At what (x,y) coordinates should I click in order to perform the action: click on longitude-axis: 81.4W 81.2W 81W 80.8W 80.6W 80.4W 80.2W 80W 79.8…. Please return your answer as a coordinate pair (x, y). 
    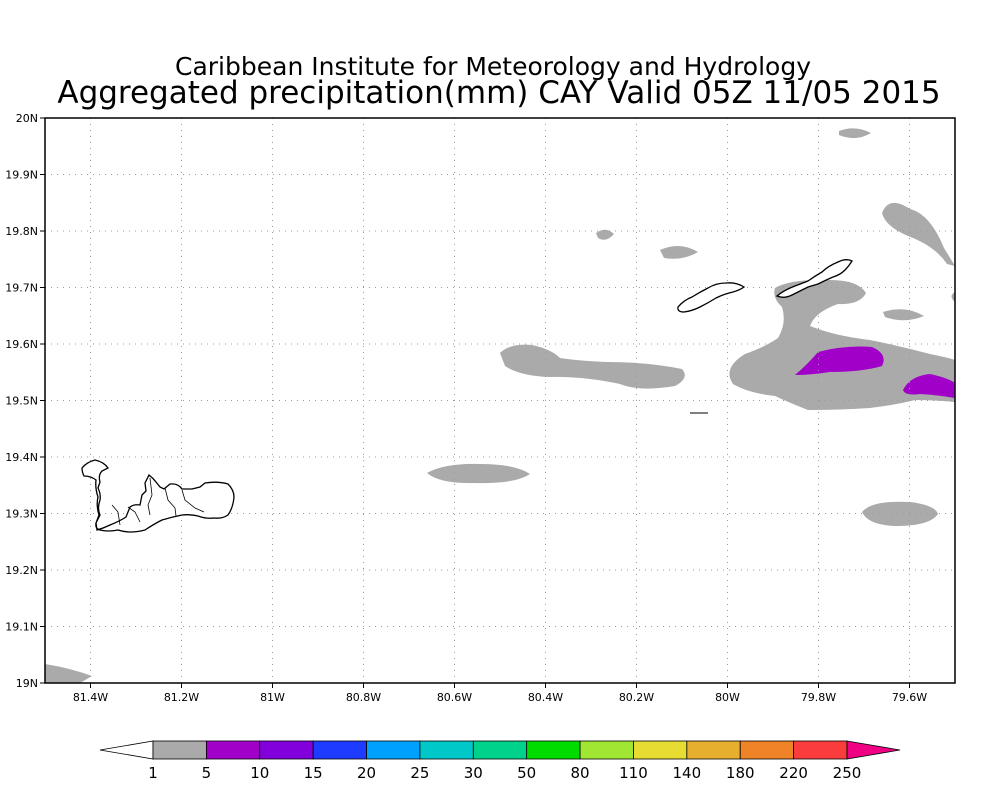
    Looking at the image, I should click on (500, 693).